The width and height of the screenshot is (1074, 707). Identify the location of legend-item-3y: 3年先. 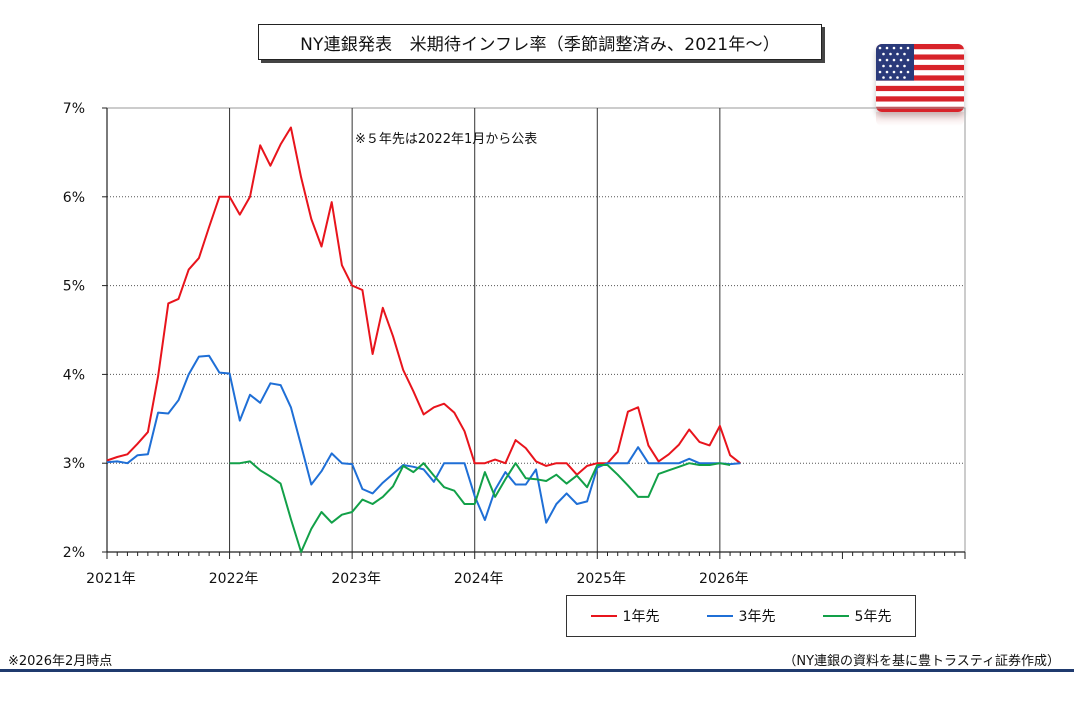
(741, 616).